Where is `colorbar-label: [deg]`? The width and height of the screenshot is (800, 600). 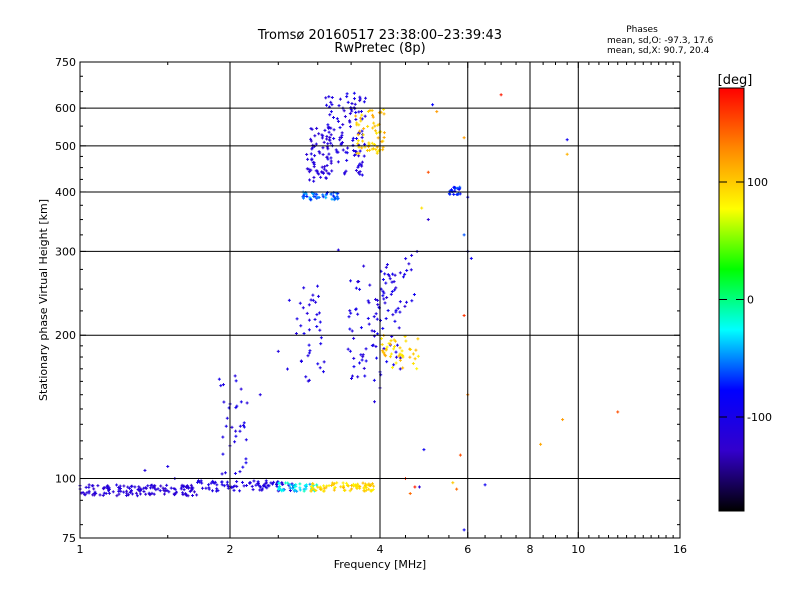 colorbar-label: [deg] is located at coordinates (735, 80).